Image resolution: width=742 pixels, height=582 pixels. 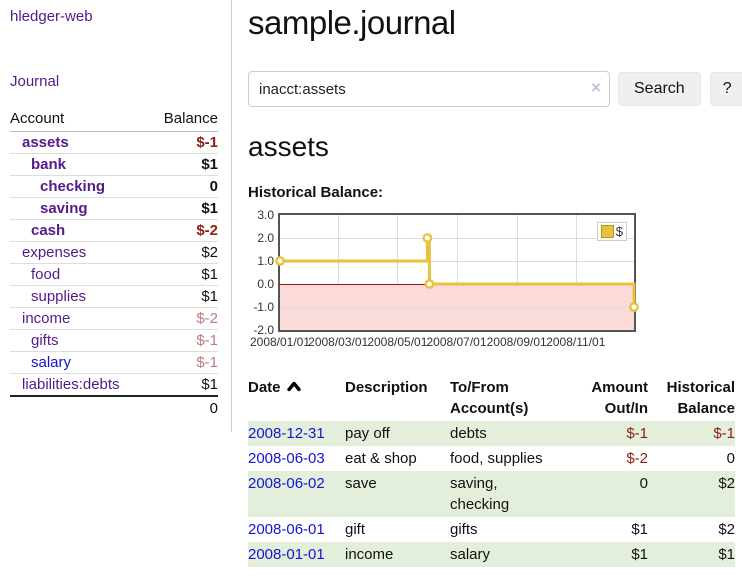 What do you see at coordinates (316, 192) in the screenshot?
I see `chart-title: Historical Balance:` at bounding box center [316, 192].